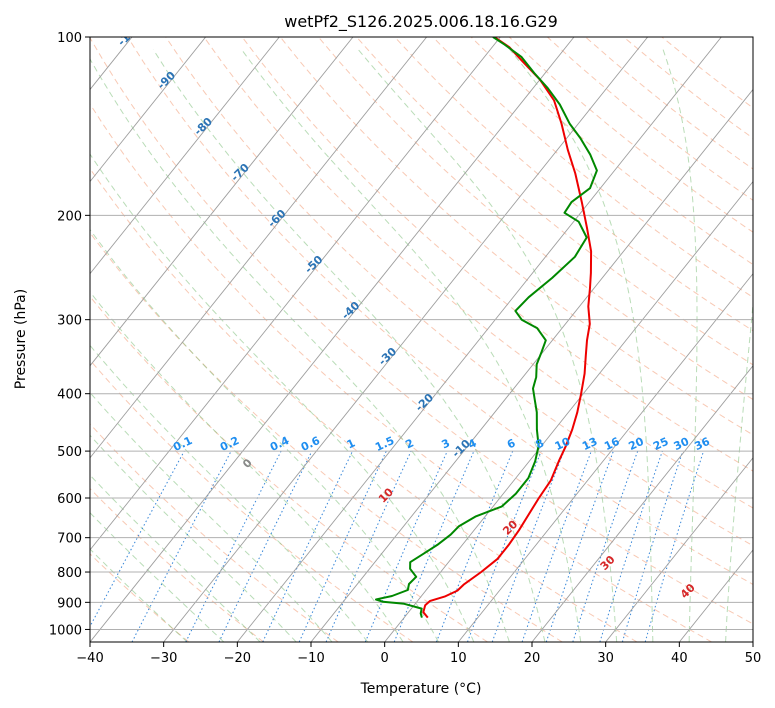 The width and height of the screenshot is (775, 708). Describe the element at coordinates (277, 218) in the screenshot. I see `isotherm-label: -60` at that location.